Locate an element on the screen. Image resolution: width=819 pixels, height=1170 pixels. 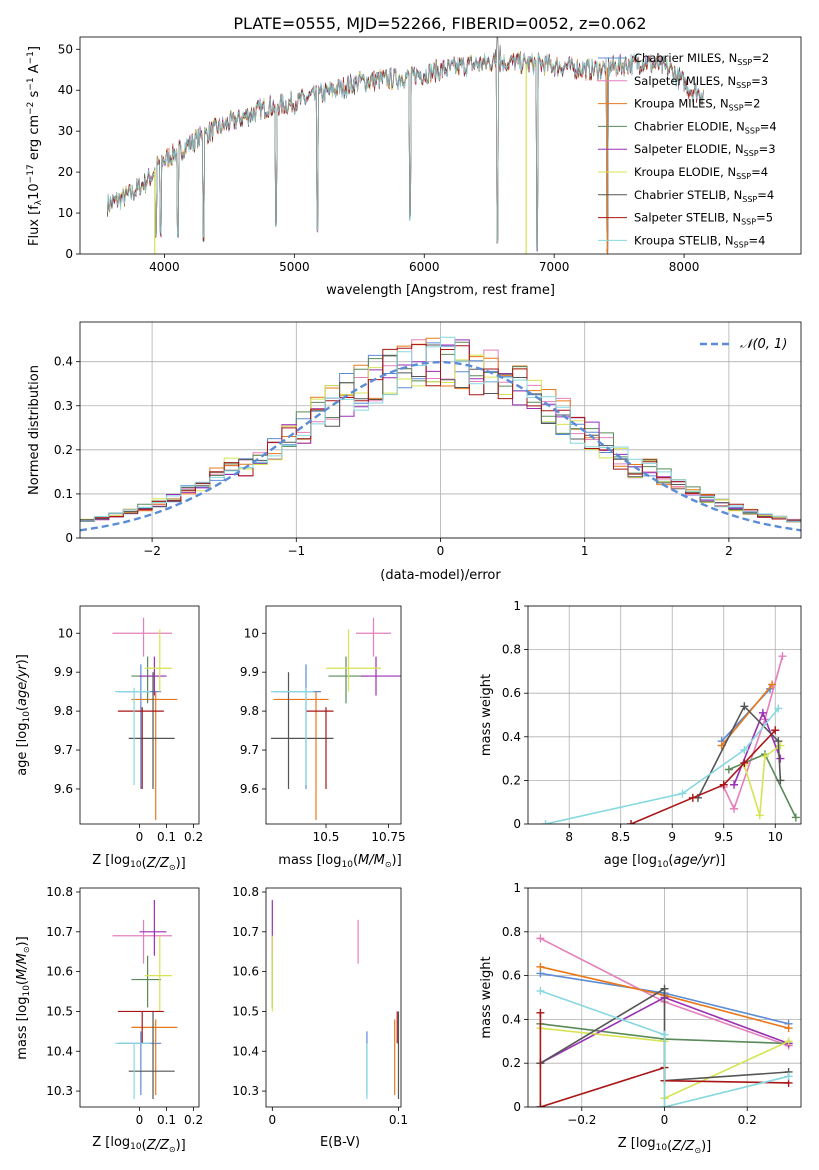
y-tick-label: 10.7 is located at coordinates (245, 932).